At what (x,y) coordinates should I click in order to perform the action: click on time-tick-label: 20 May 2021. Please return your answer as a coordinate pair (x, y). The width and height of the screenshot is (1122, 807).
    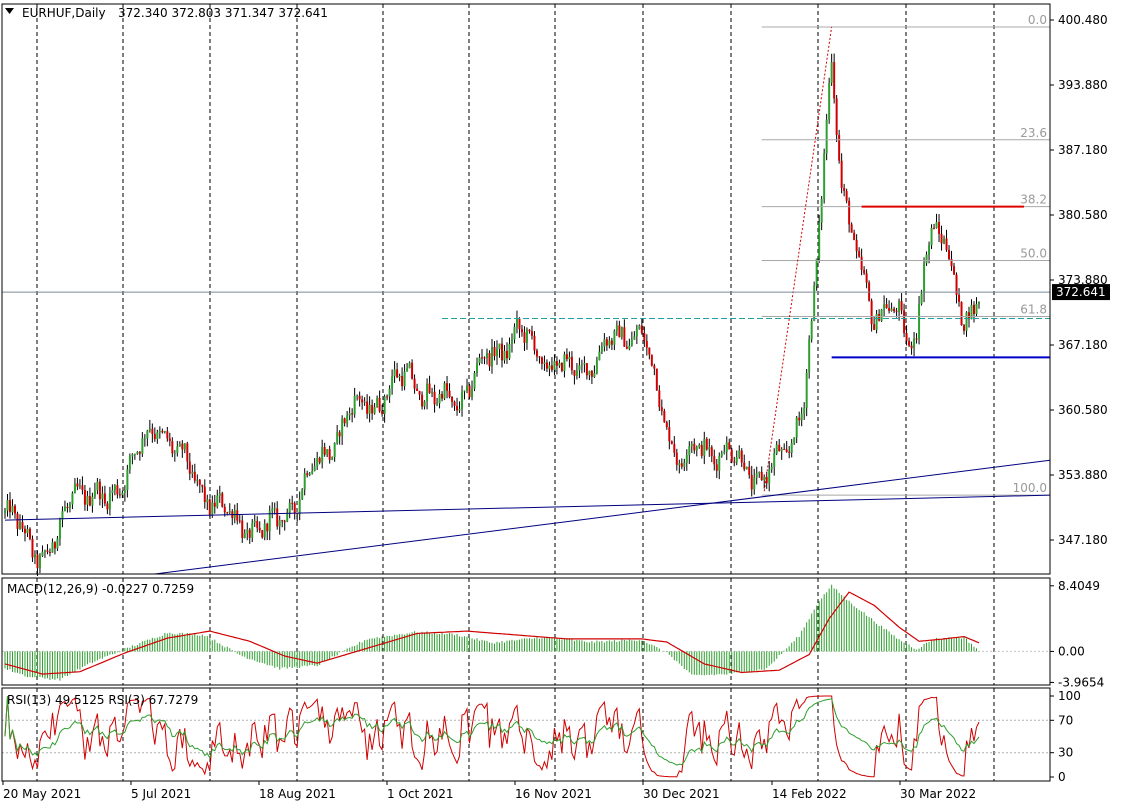
    Looking at the image, I should click on (42, 794).